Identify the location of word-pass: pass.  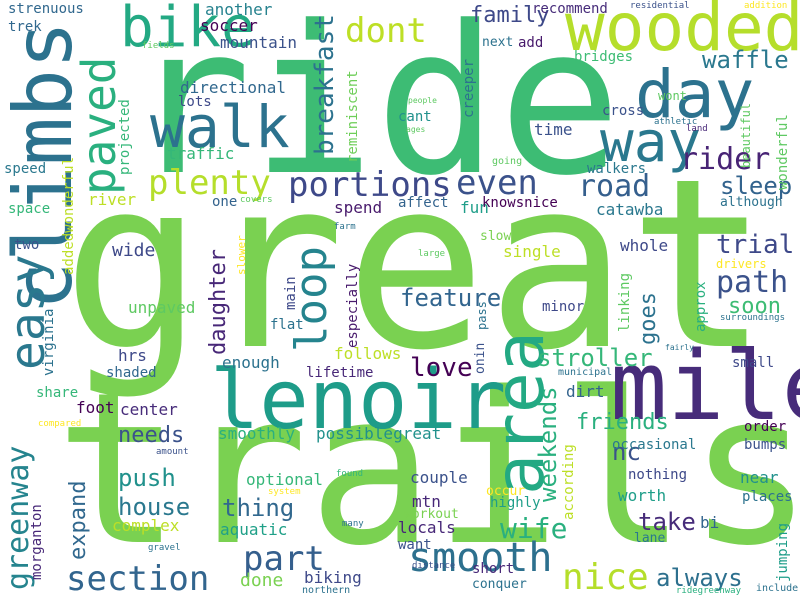
(482, 315).